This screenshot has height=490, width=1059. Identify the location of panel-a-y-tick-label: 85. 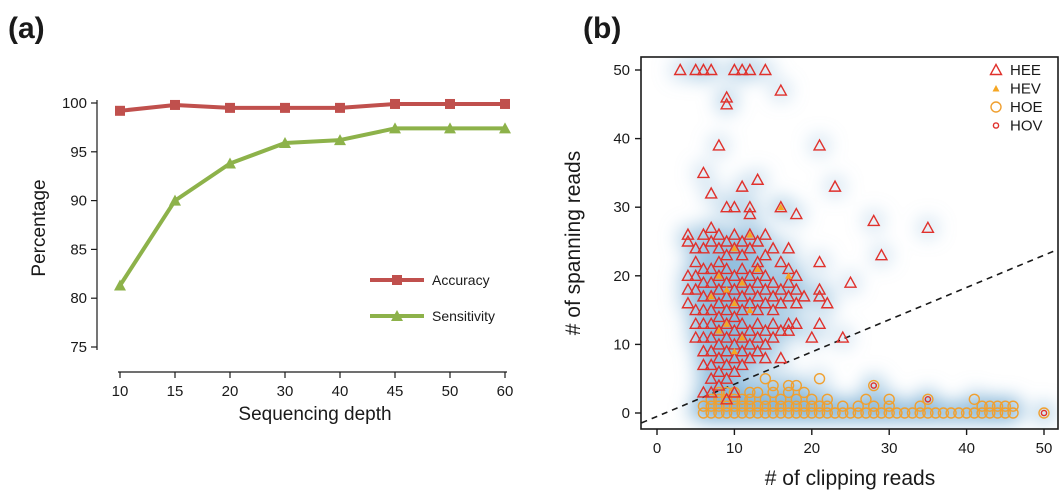
(78, 249).